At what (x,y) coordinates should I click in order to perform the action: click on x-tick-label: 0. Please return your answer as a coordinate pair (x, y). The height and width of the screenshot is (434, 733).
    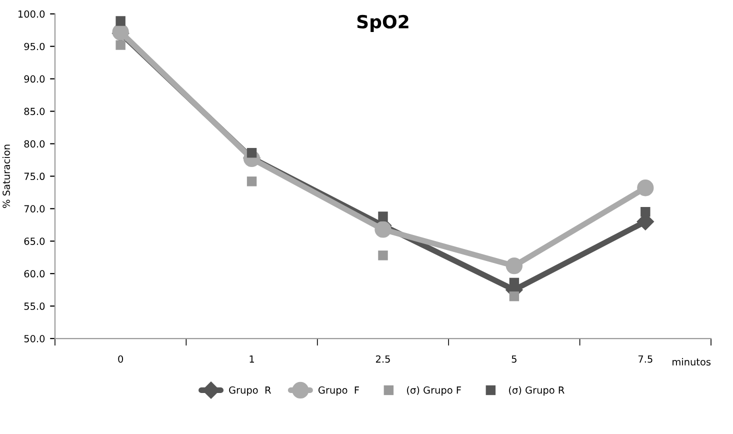
    Looking at the image, I should click on (121, 359).